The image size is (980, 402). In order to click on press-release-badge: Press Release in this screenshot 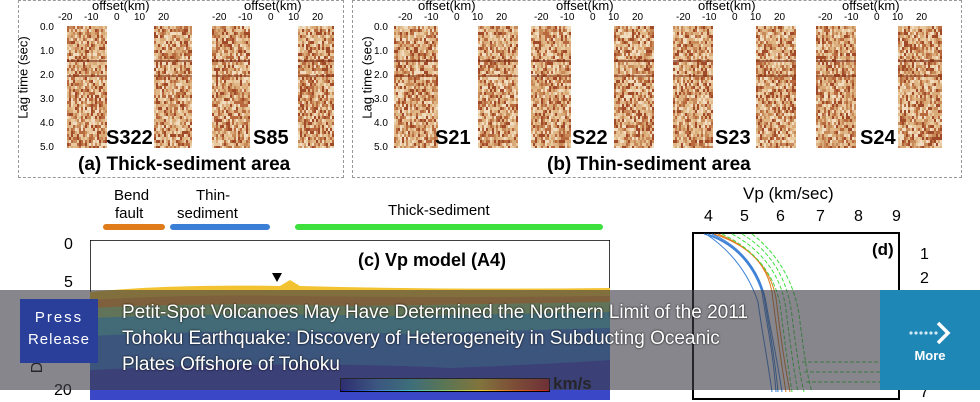, I will do `click(59, 331)`.